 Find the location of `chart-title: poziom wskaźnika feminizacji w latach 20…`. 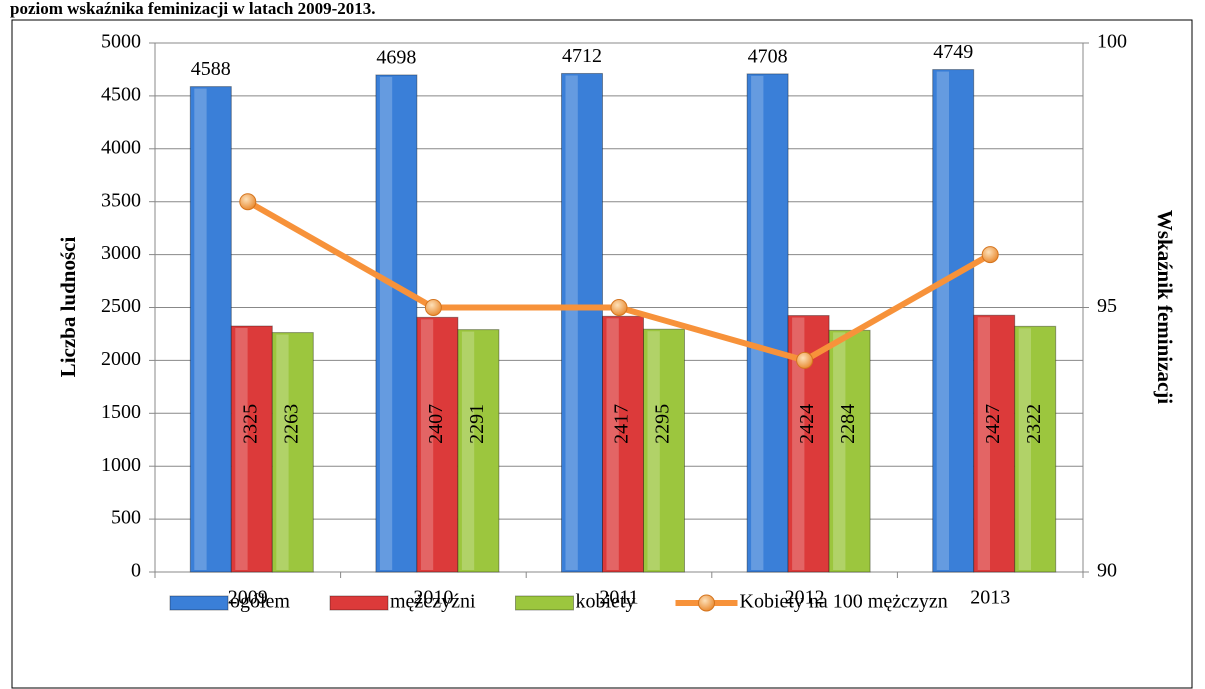

chart-title: poziom wskaźnika feminizacji w latach 20… is located at coordinates (192, 9).